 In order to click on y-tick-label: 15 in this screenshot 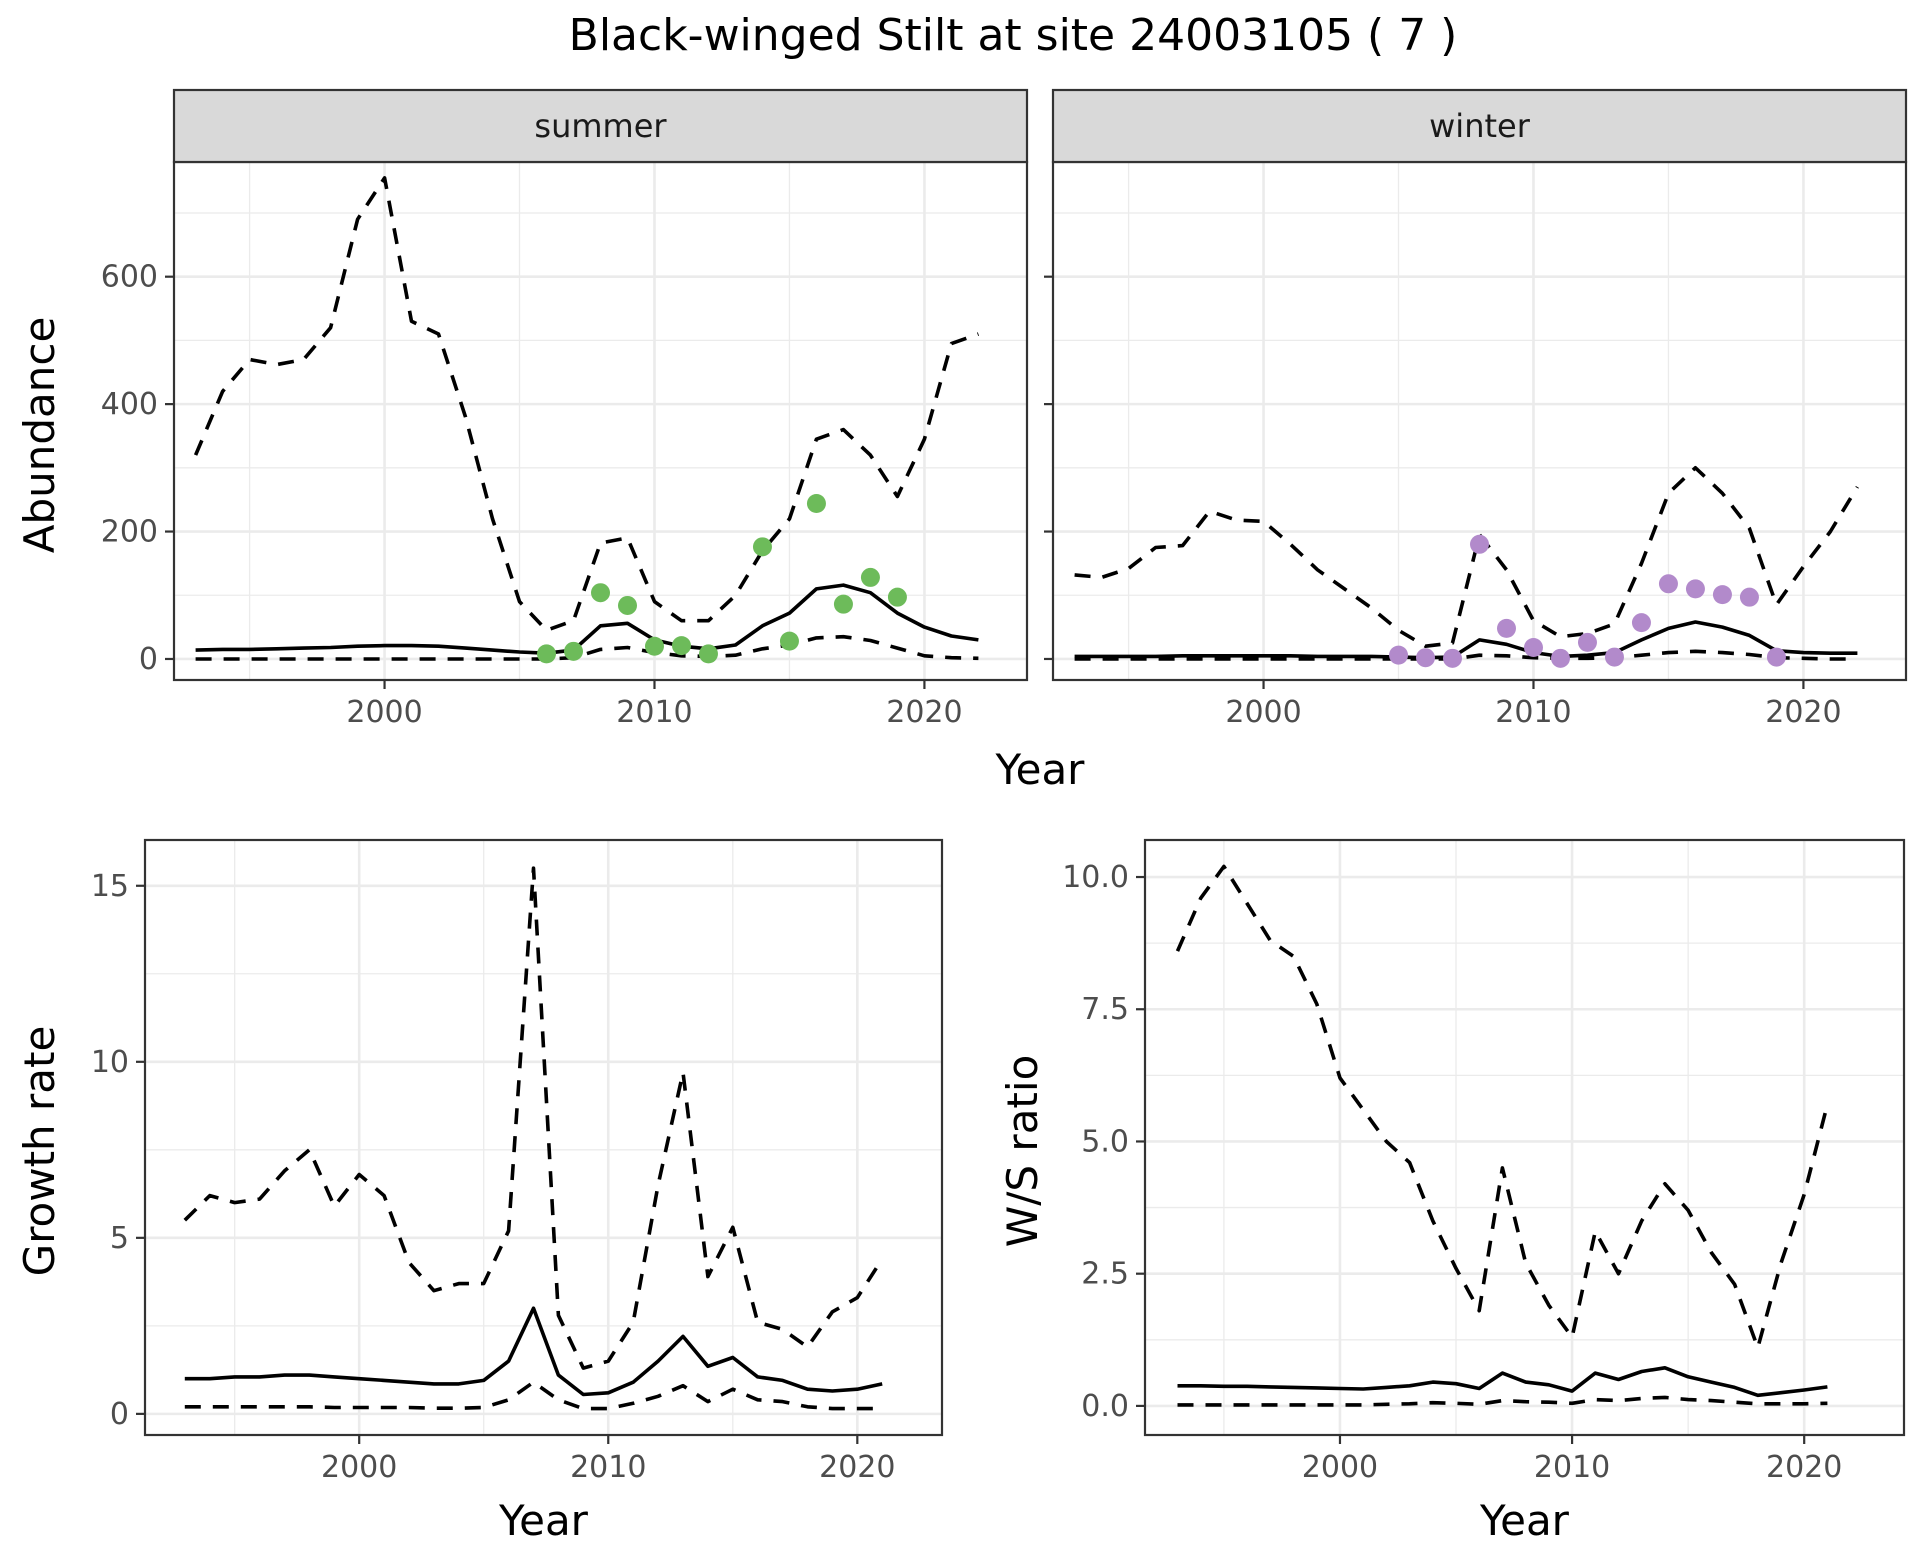, I will do `click(110, 886)`.